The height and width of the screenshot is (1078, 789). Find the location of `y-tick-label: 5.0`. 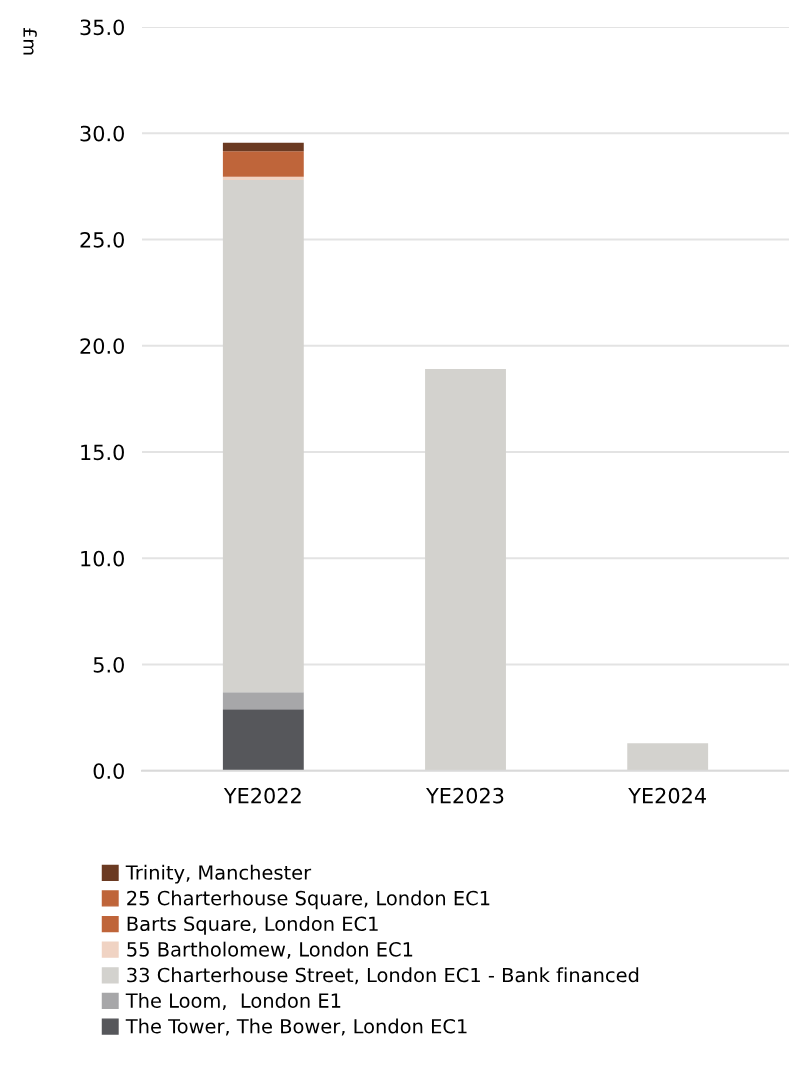

y-tick-label: 5.0 is located at coordinates (108, 664).